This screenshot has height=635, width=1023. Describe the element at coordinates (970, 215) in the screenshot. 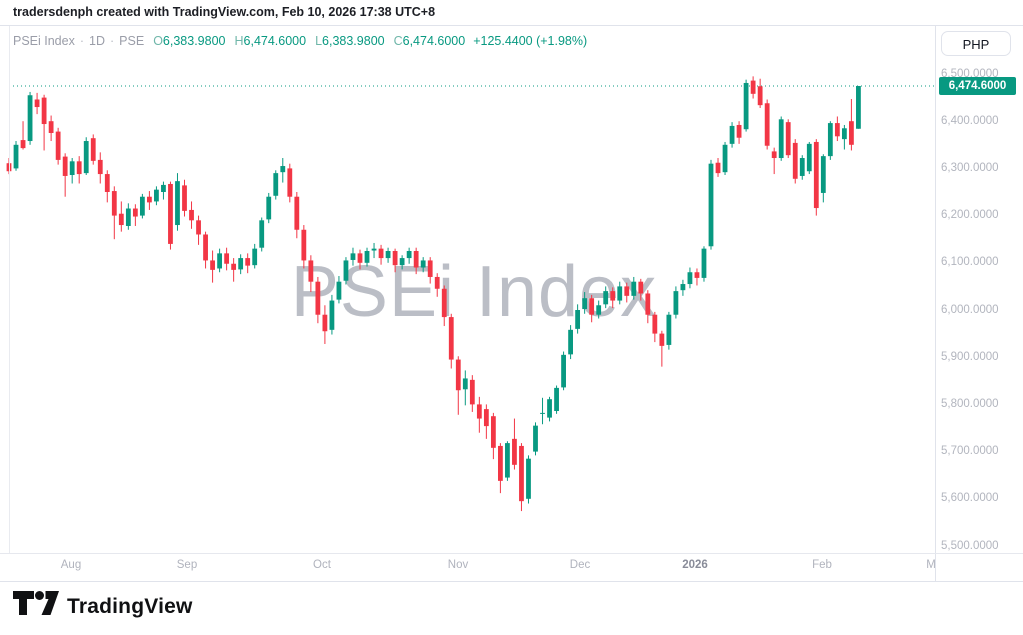

I see `price-tick-label: 6,200.0000` at that location.